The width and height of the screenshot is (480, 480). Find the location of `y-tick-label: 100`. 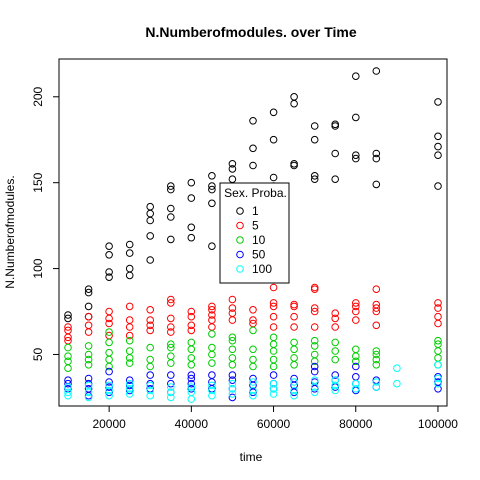

y-tick-label: 100 is located at coordinates (38, 268).